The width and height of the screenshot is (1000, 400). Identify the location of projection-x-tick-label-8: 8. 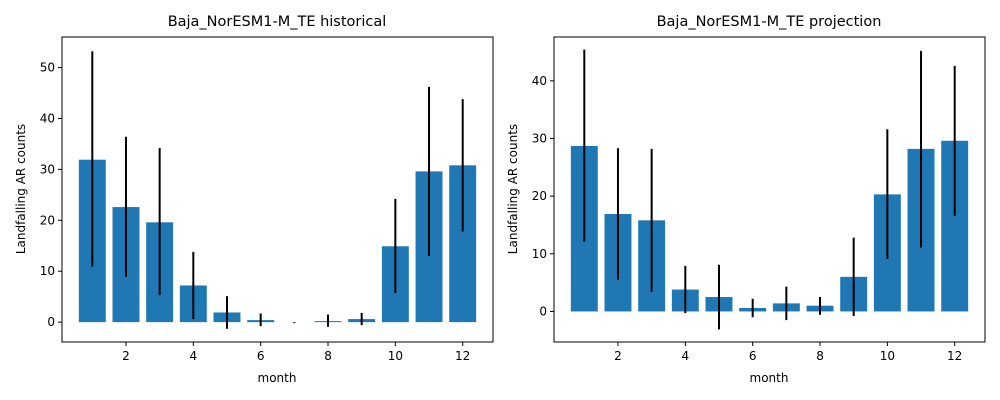
(820, 356).